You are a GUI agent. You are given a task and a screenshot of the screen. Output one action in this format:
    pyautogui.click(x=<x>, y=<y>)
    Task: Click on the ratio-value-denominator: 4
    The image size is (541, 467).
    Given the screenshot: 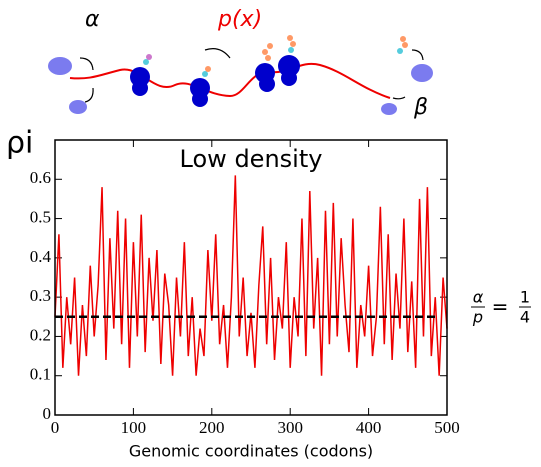 What is the action you would take?
    pyautogui.click(x=525, y=317)
    